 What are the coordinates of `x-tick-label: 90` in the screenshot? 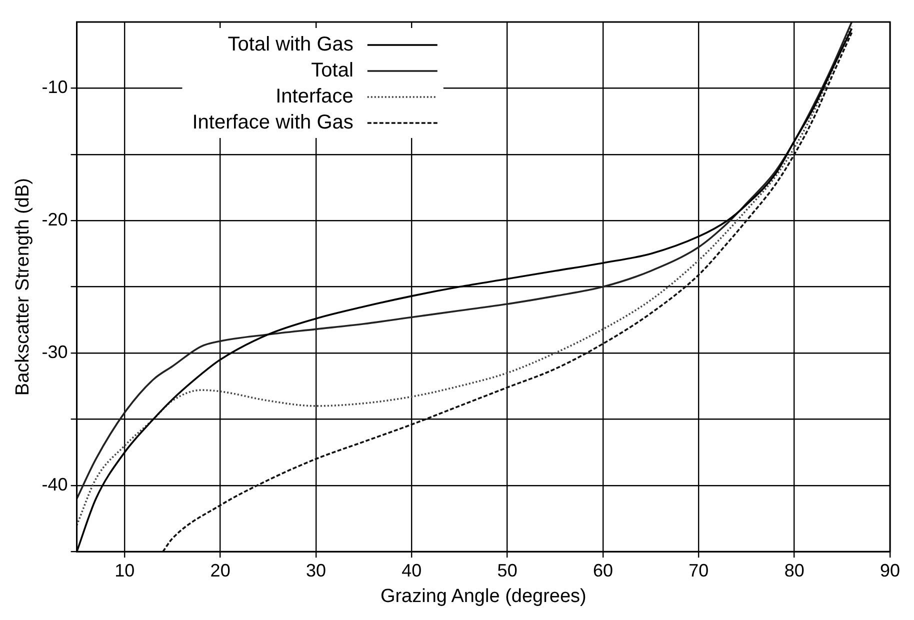 It's located at (890, 570).